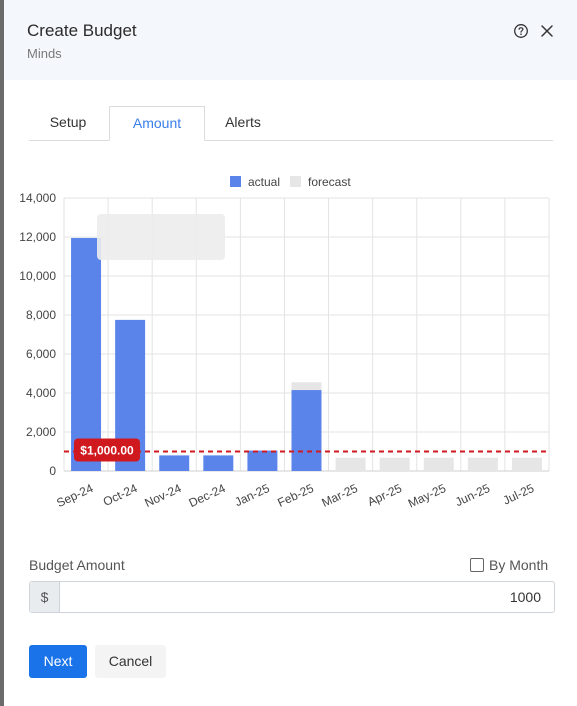 The width and height of the screenshot is (577, 706). I want to click on currency-prefix: $, so click(45, 597).